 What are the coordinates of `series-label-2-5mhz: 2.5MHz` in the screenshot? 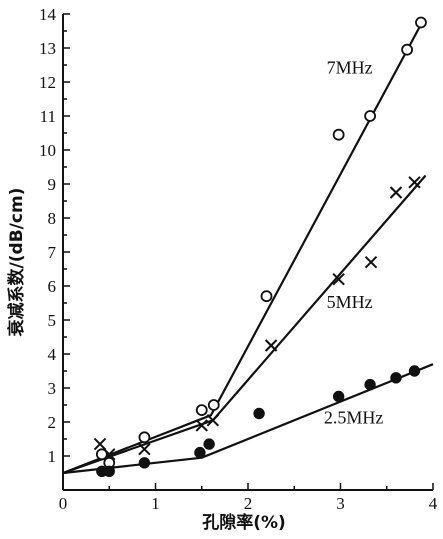 It's located at (354, 418).